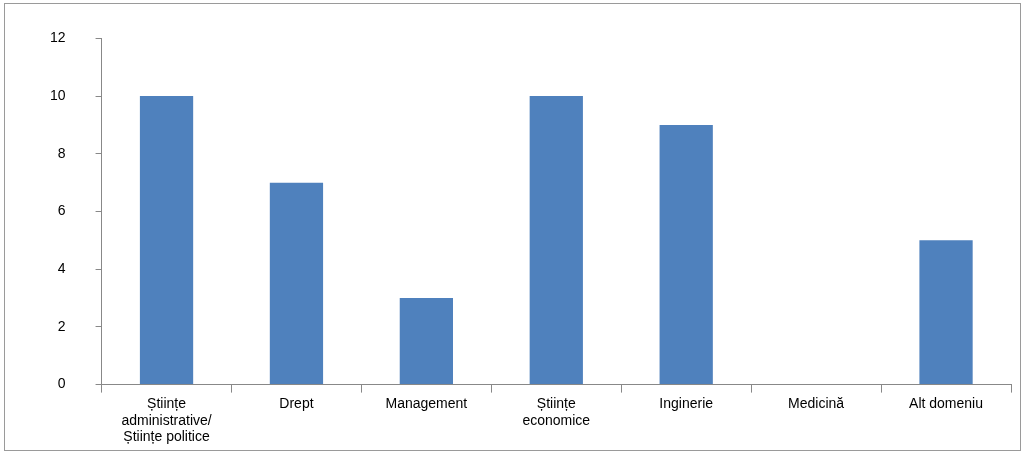  Describe the element at coordinates (296, 402) in the screenshot. I see `x-tick-label: Drept` at that location.